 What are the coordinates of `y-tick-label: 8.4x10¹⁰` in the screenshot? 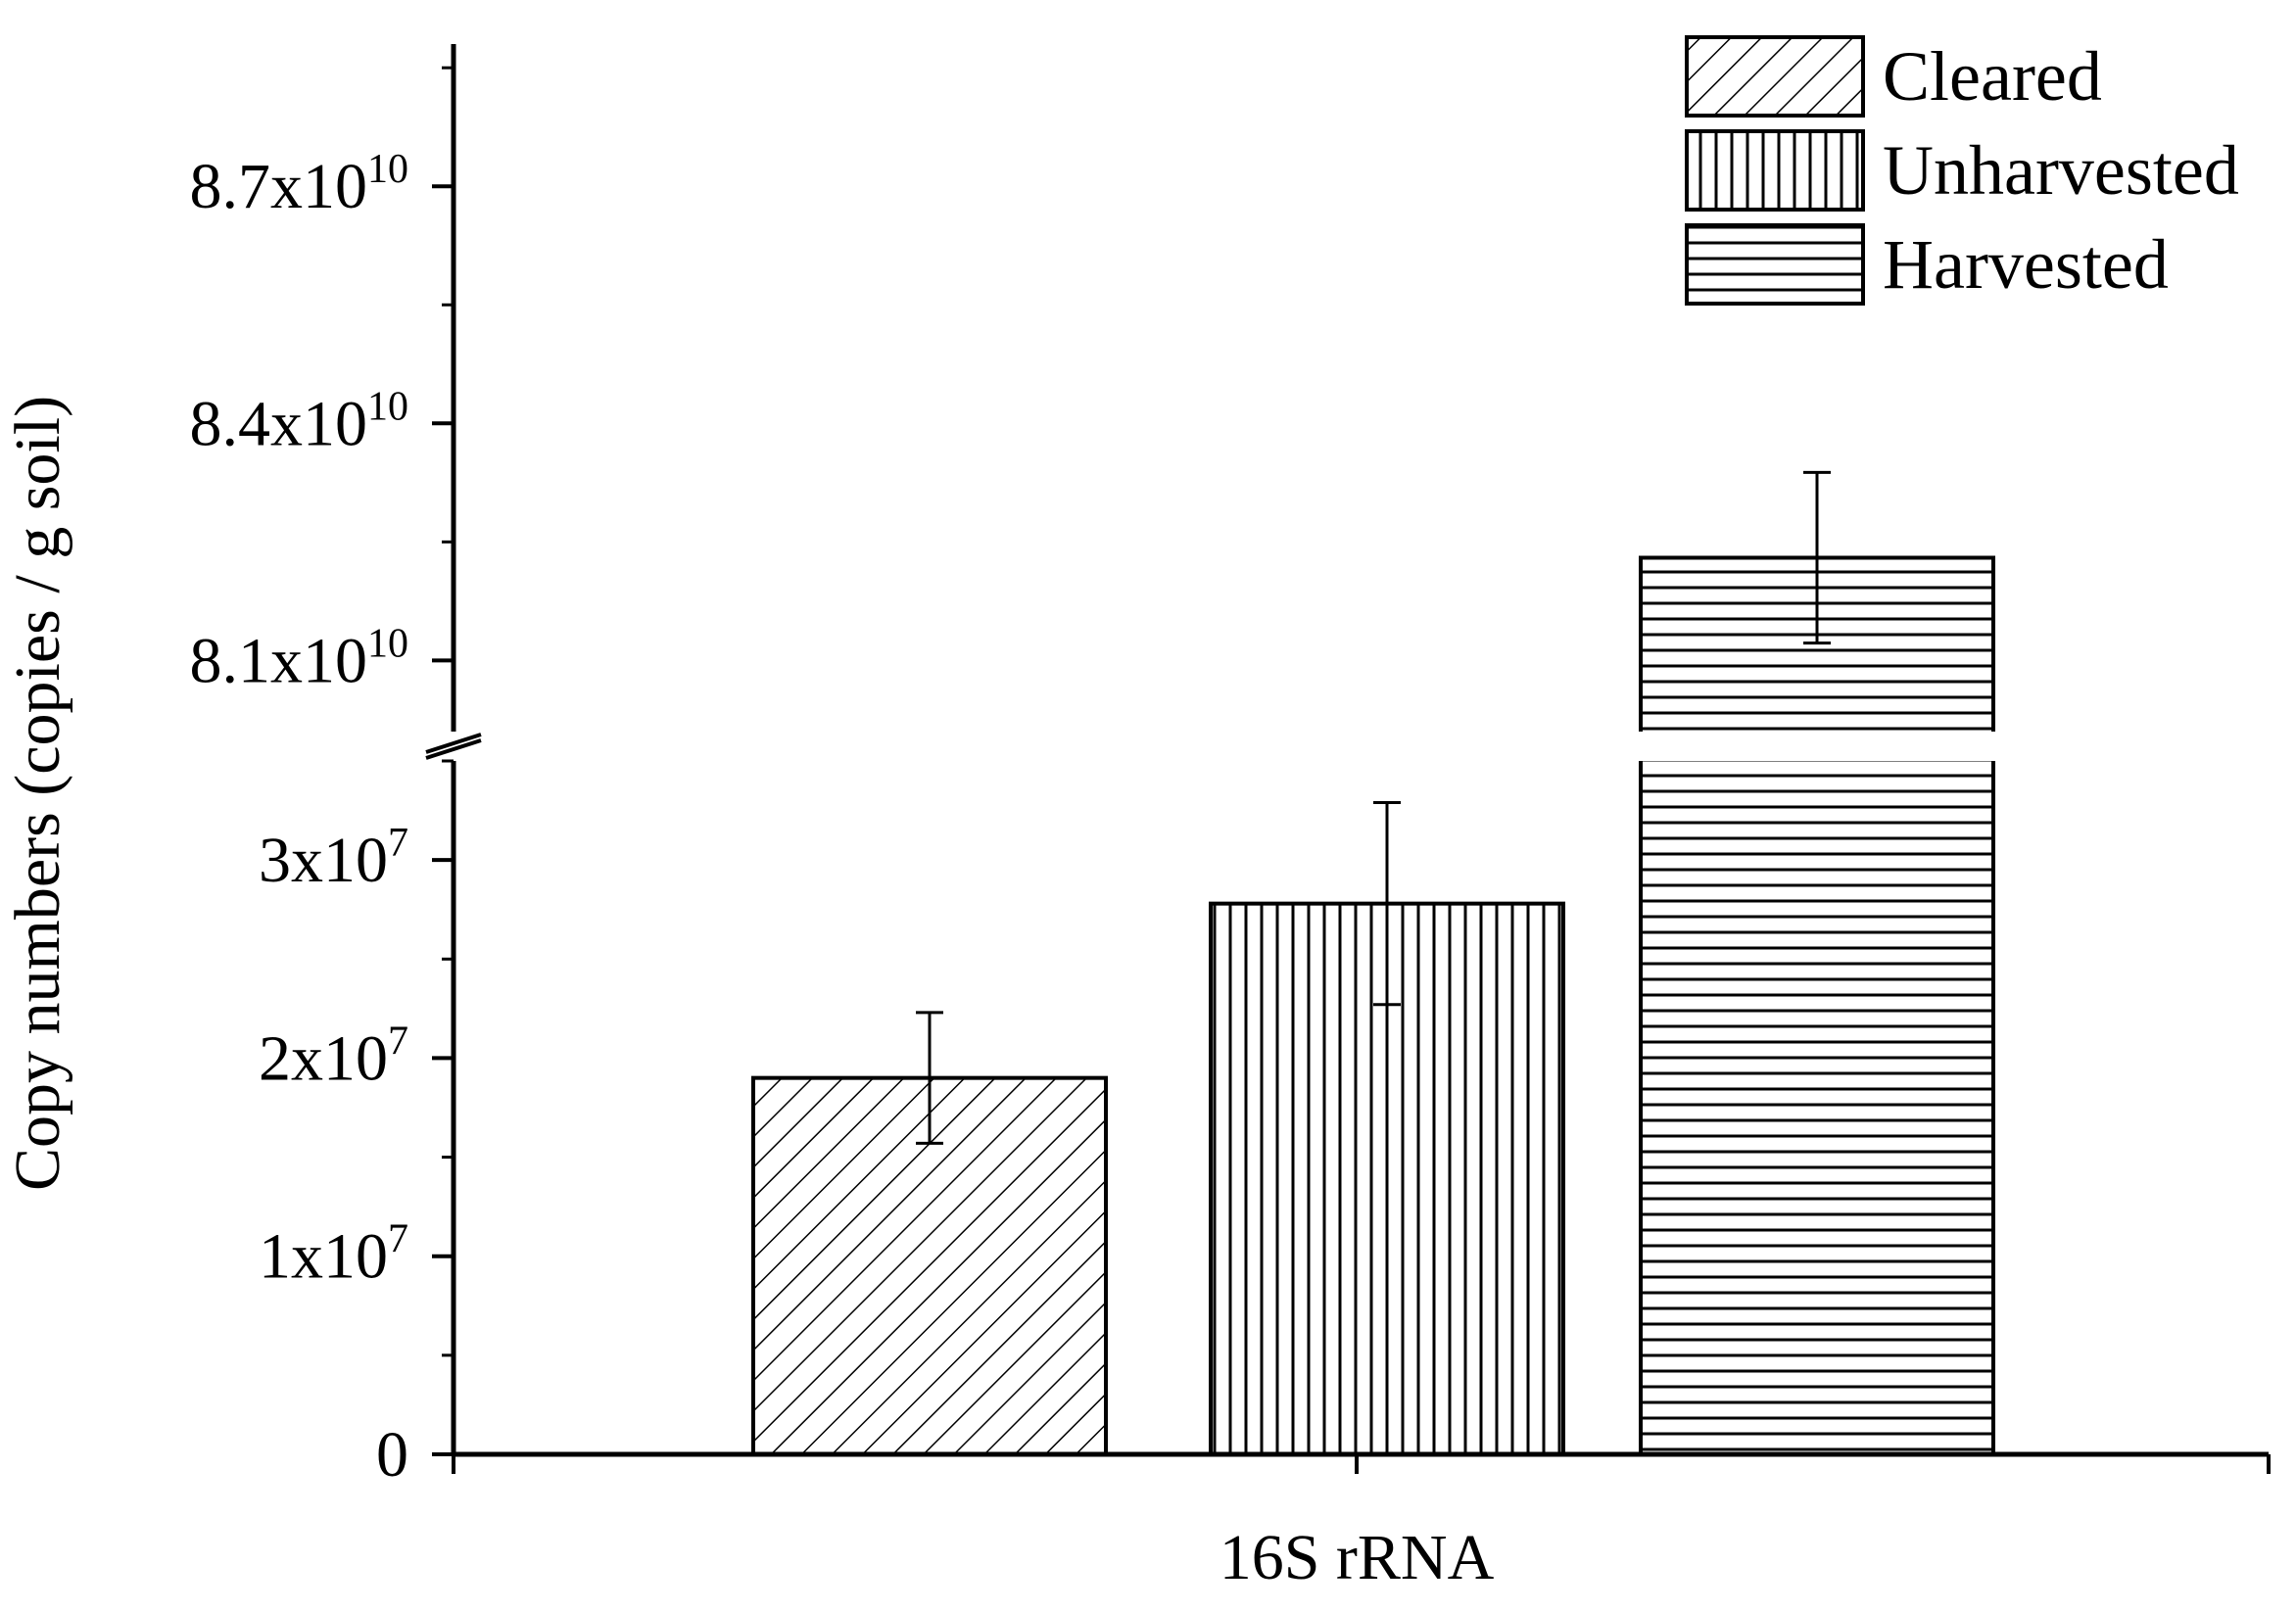 It's located at (299, 421).